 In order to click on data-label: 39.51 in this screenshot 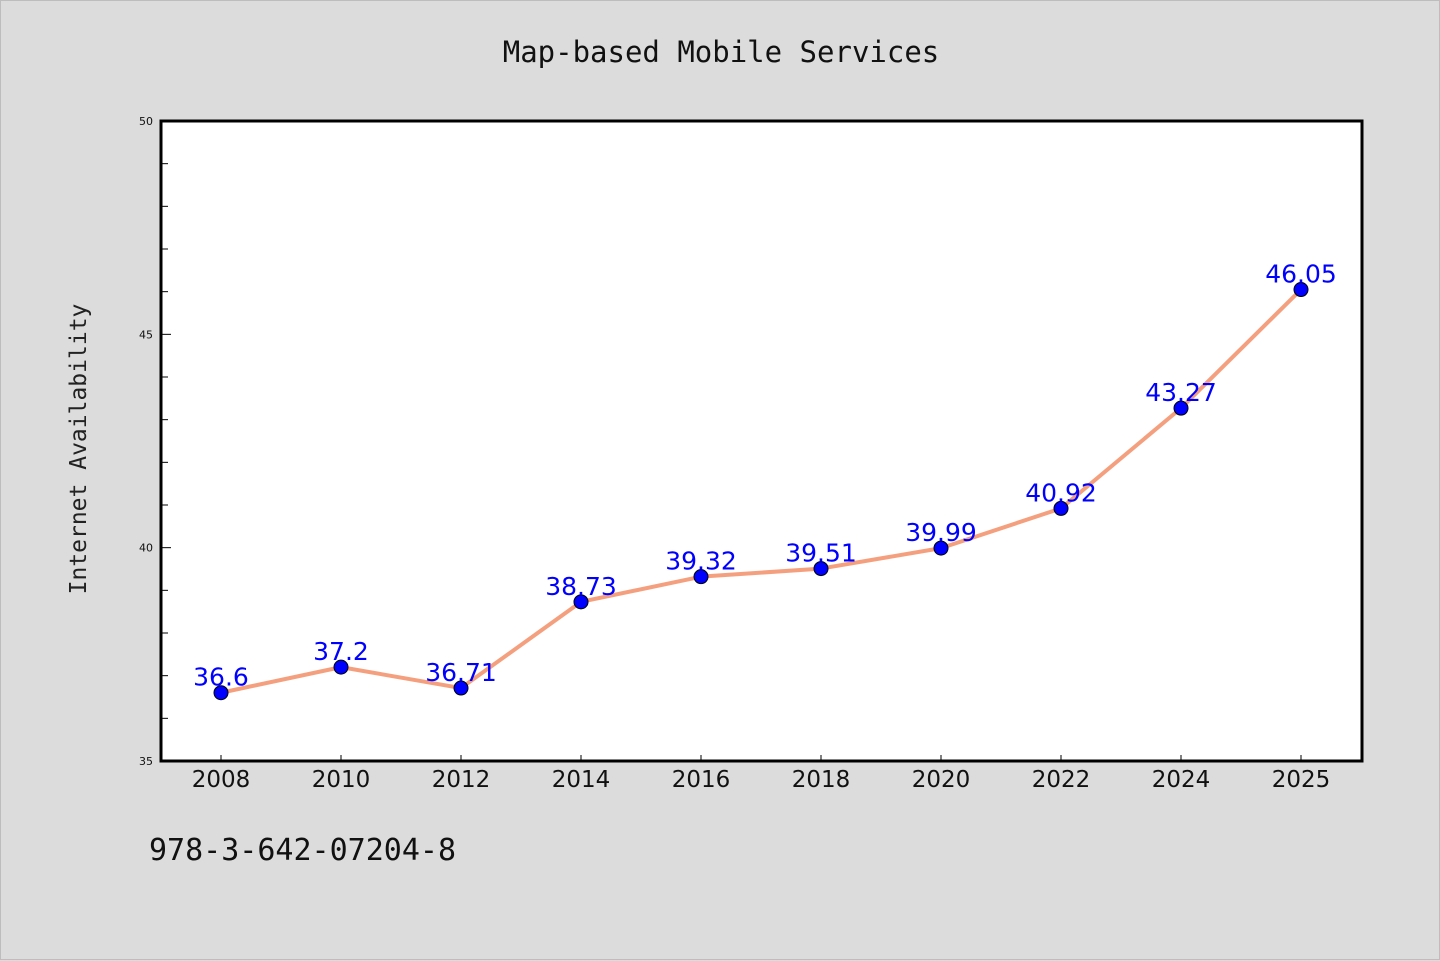, I will do `click(821, 553)`.